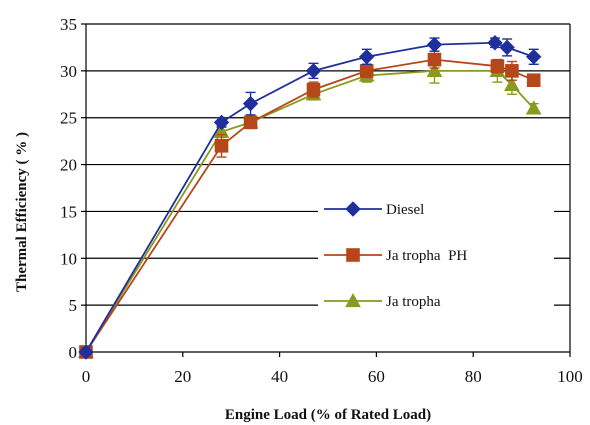  What do you see at coordinates (279, 376) in the screenshot?
I see `x-tick-label: 40` at bounding box center [279, 376].